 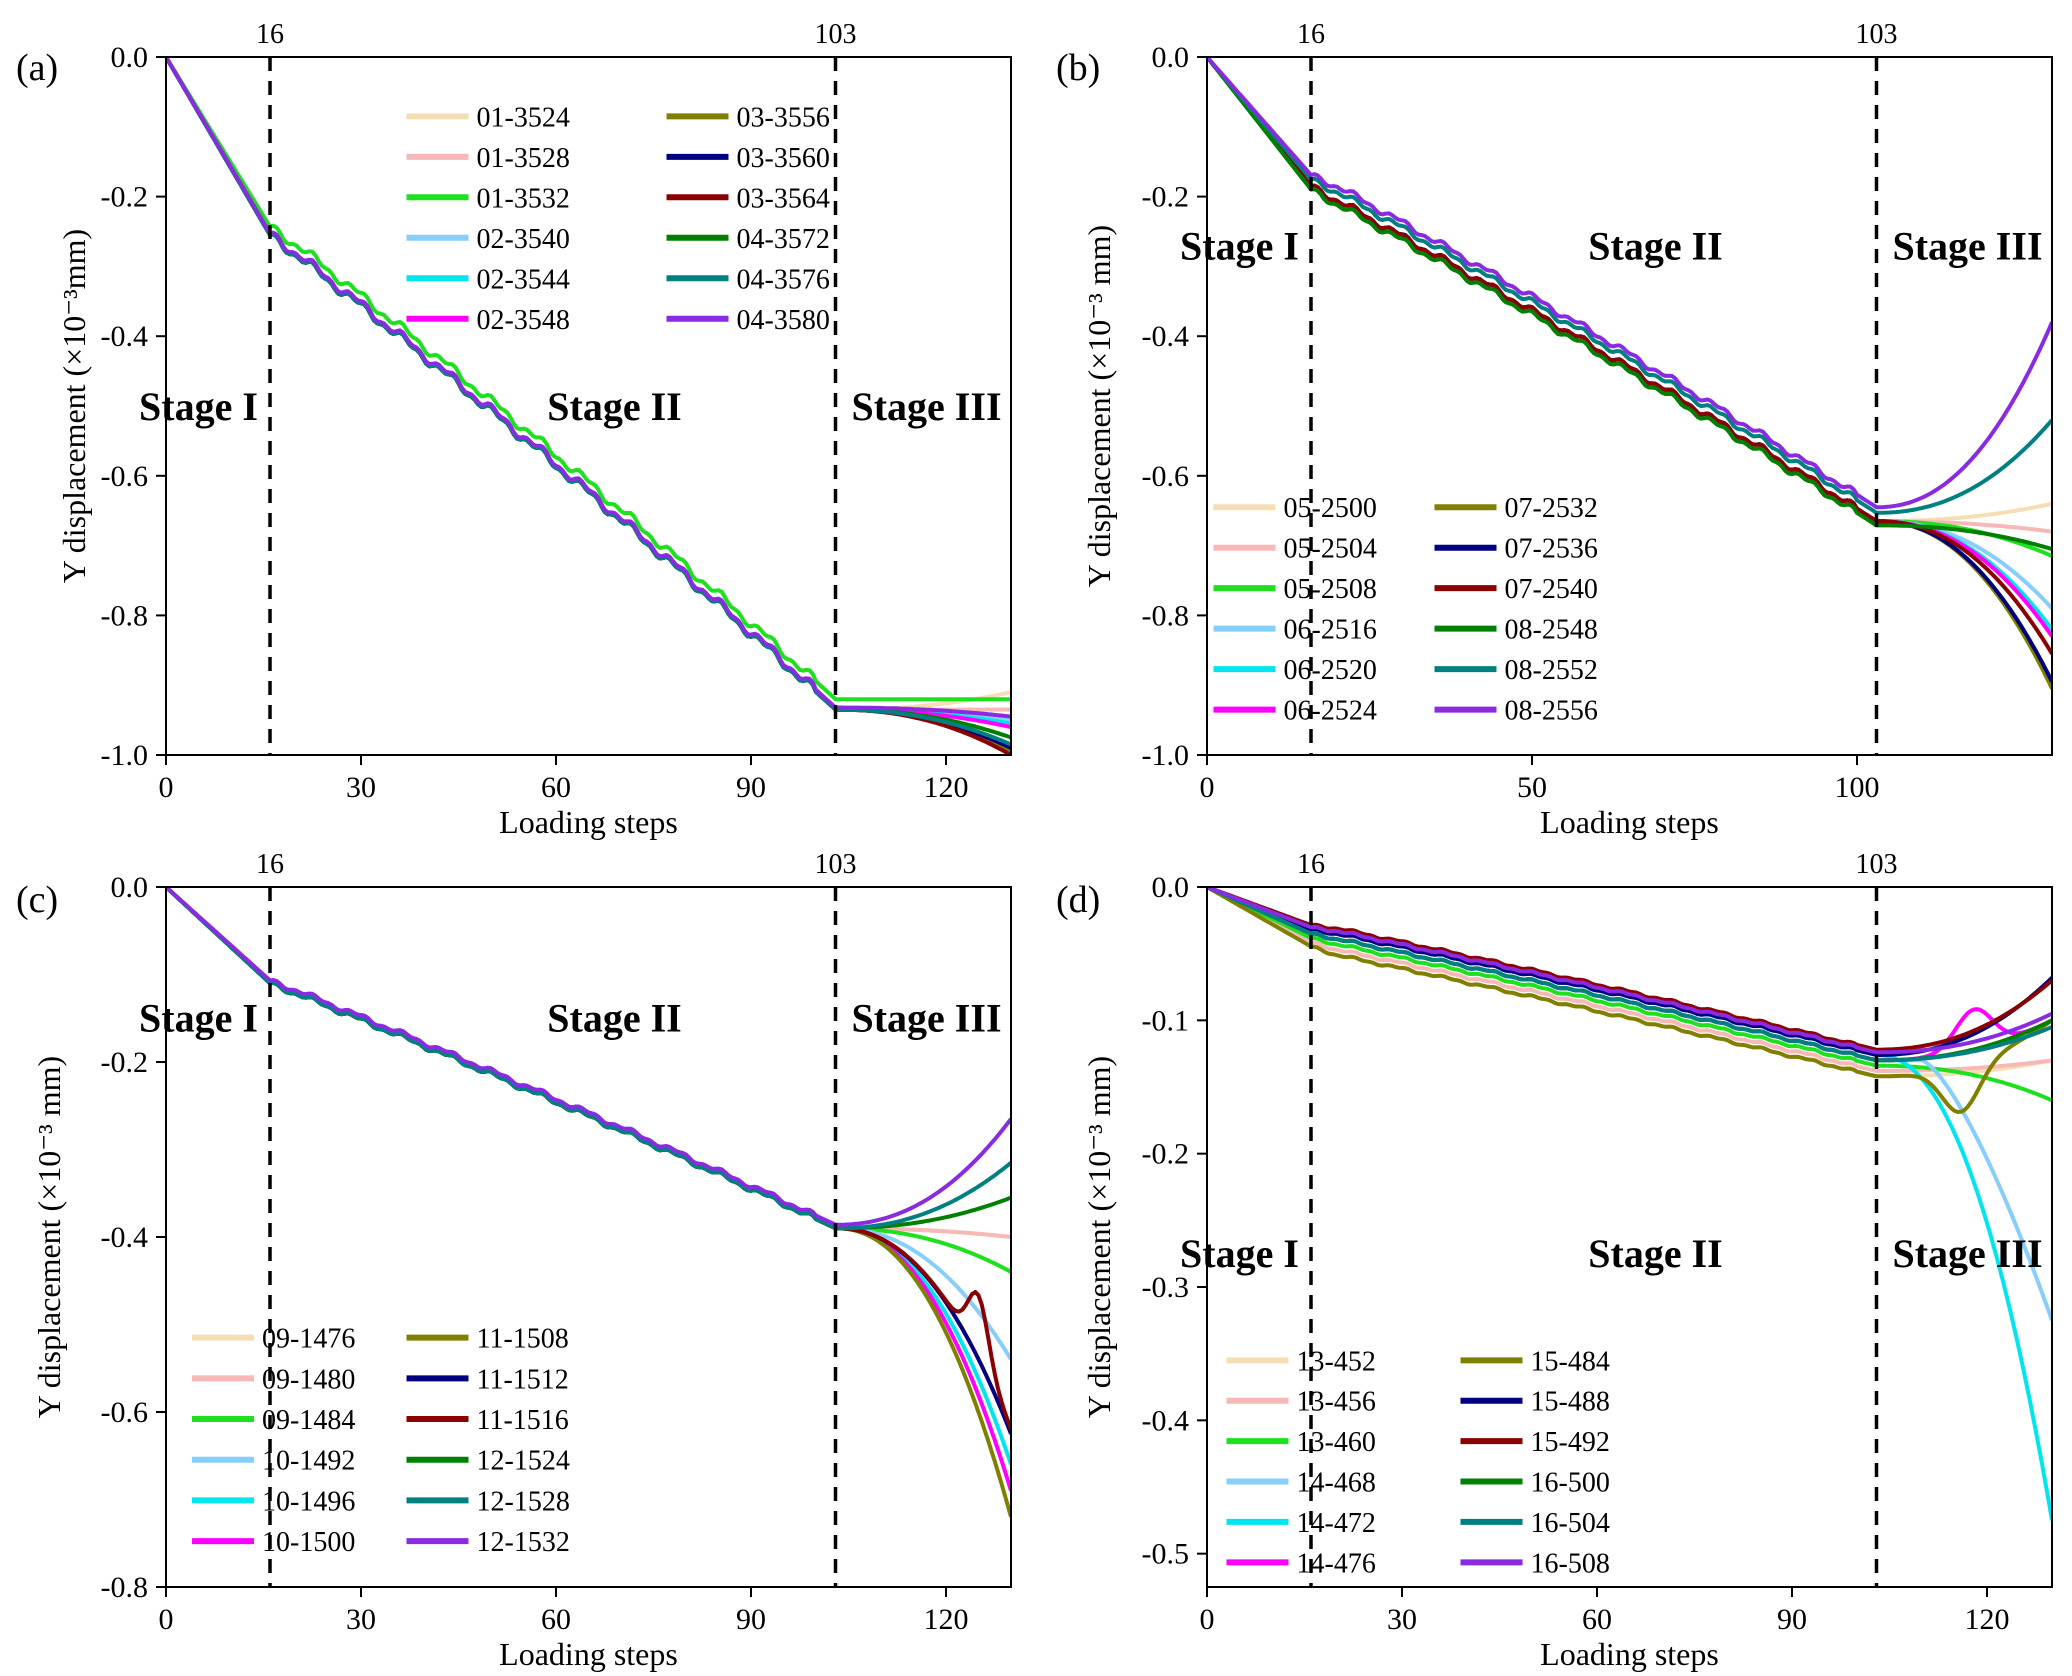 What do you see at coordinates (523, 1339) in the screenshot?
I see `legend-label: 11-1508` at bounding box center [523, 1339].